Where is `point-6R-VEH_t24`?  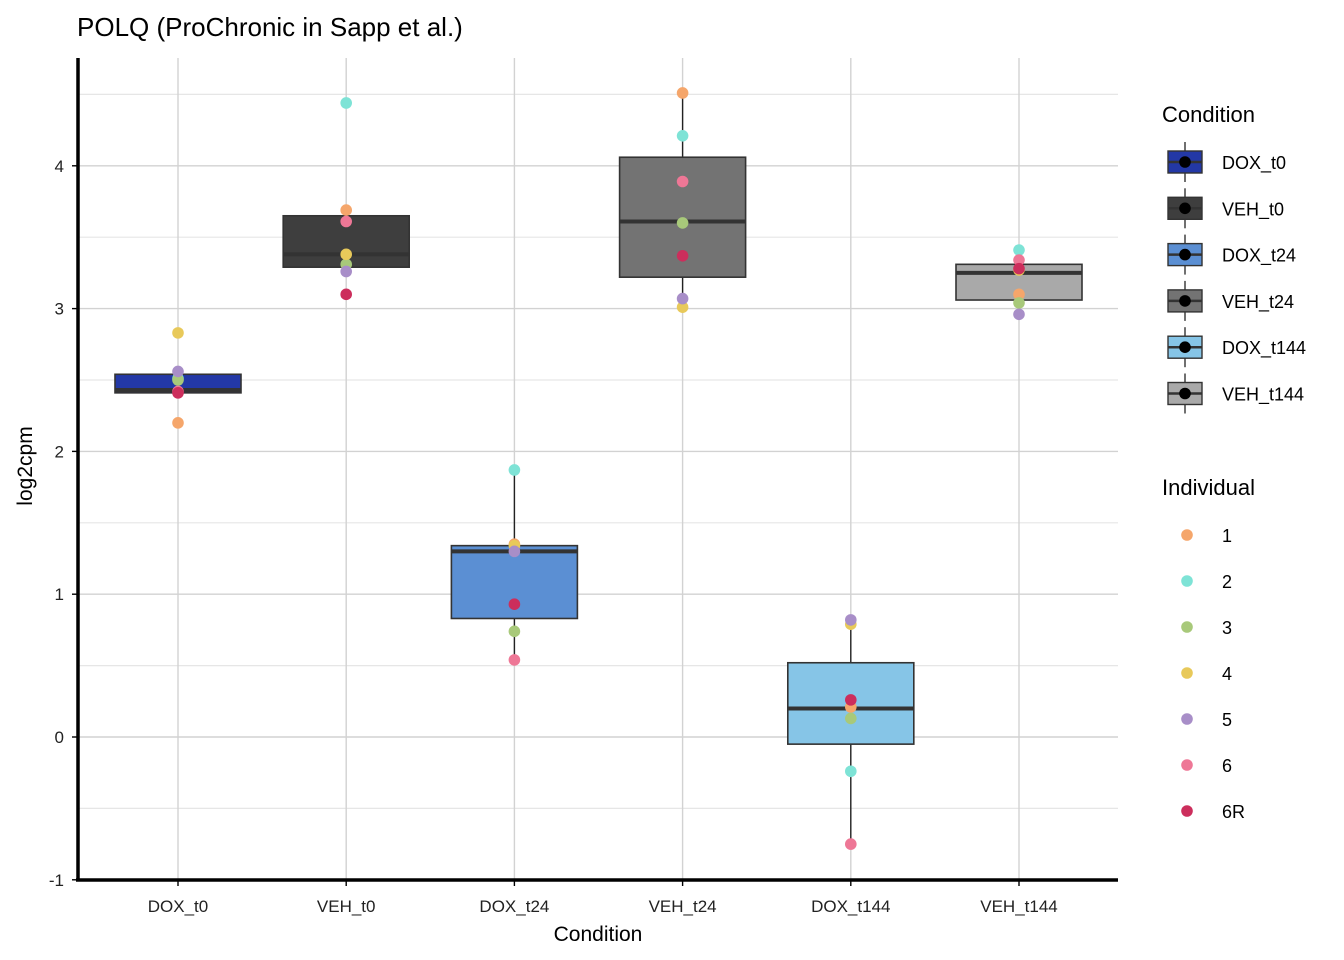
point-6R-VEH_t24 is located at coordinates (682, 255).